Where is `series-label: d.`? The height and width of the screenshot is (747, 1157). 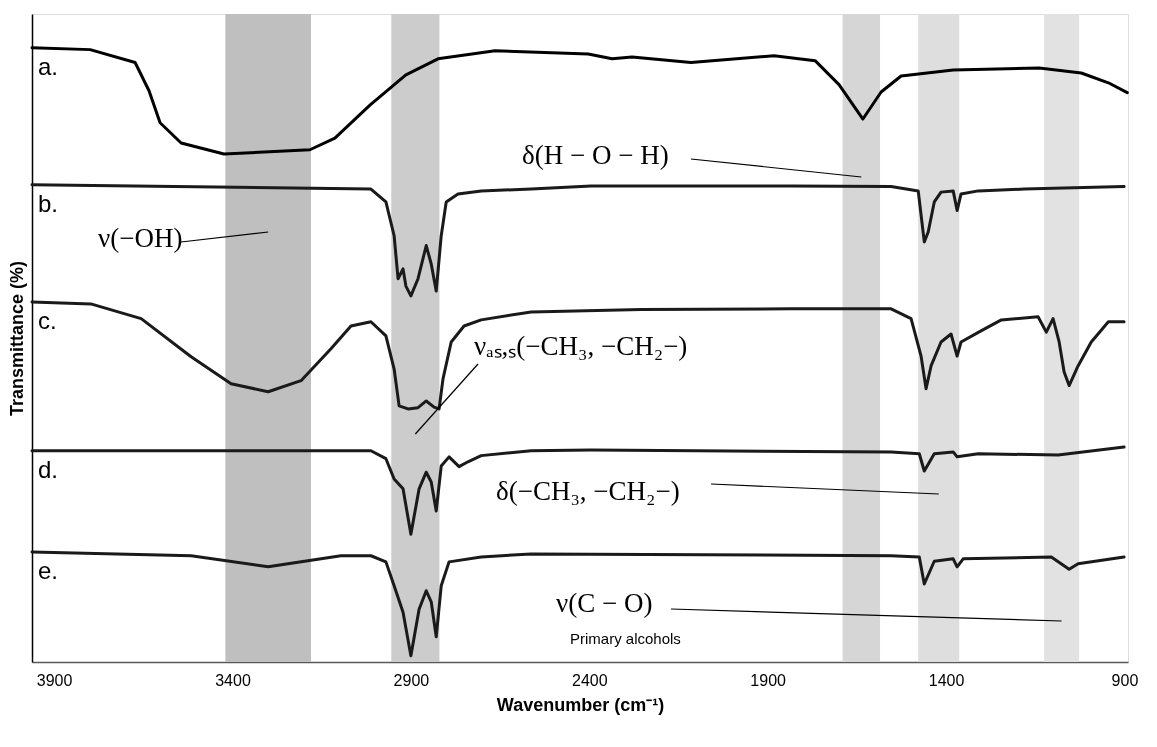
series-label: d. is located at coordinates (48, 469).